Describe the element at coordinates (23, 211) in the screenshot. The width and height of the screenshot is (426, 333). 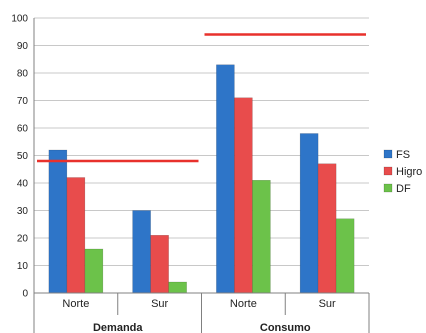
I see `y-tick-label: 30` at that location.